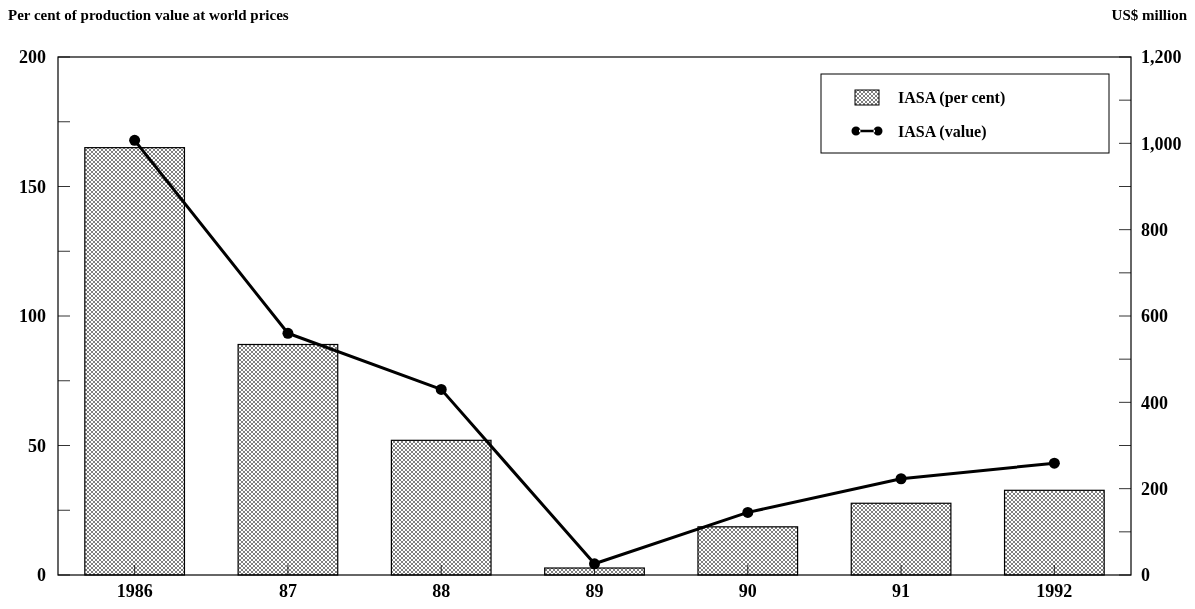  I want to click on y-tick-label: 200, so click(32, 57).